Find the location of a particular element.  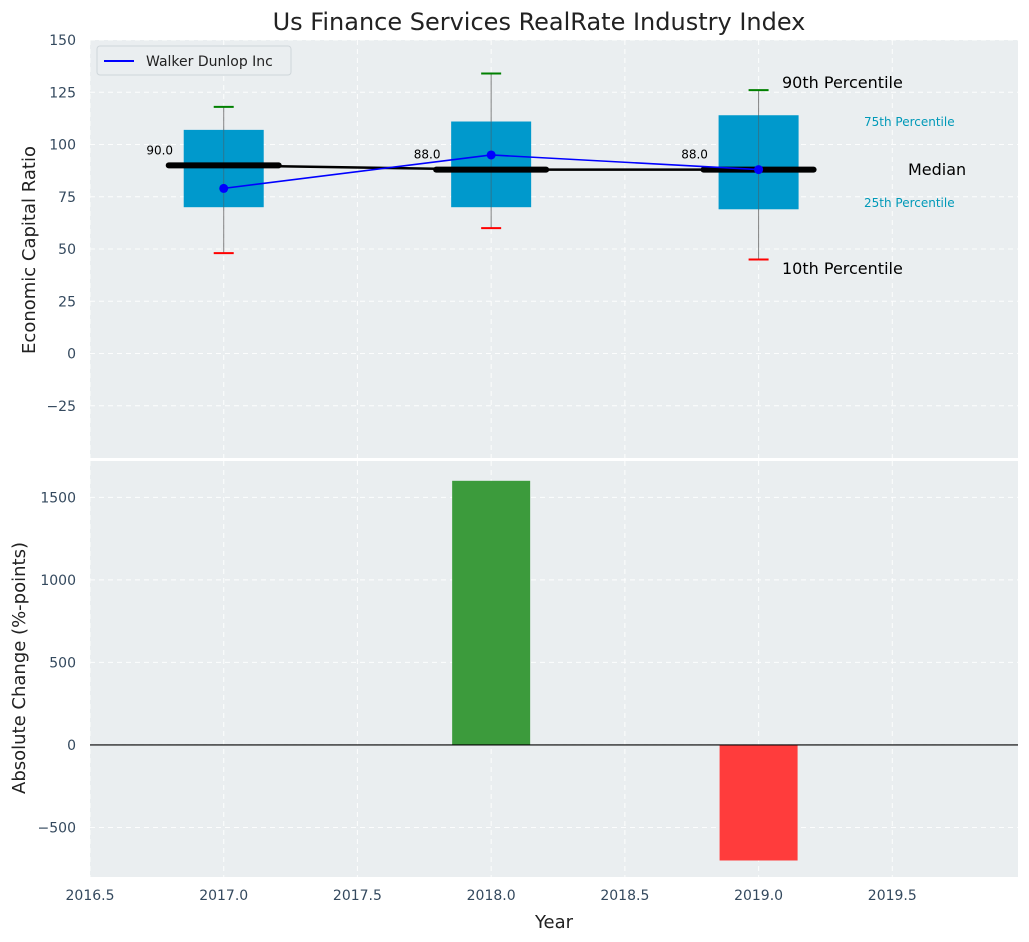

median-trend-line is located at coordinates (491, 167).